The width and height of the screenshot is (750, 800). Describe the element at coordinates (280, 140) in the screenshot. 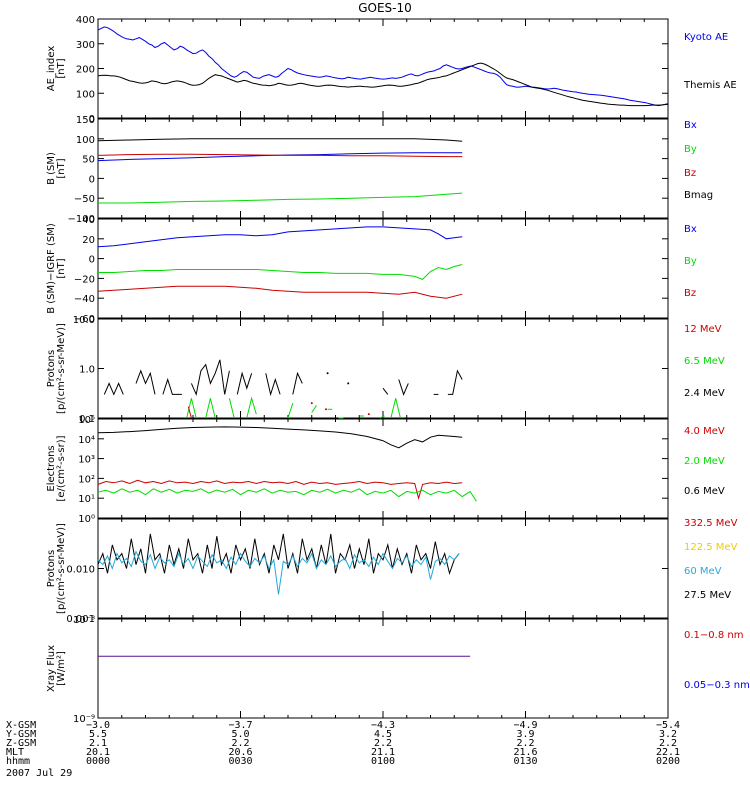

I see `series-line-bmag` at that location.